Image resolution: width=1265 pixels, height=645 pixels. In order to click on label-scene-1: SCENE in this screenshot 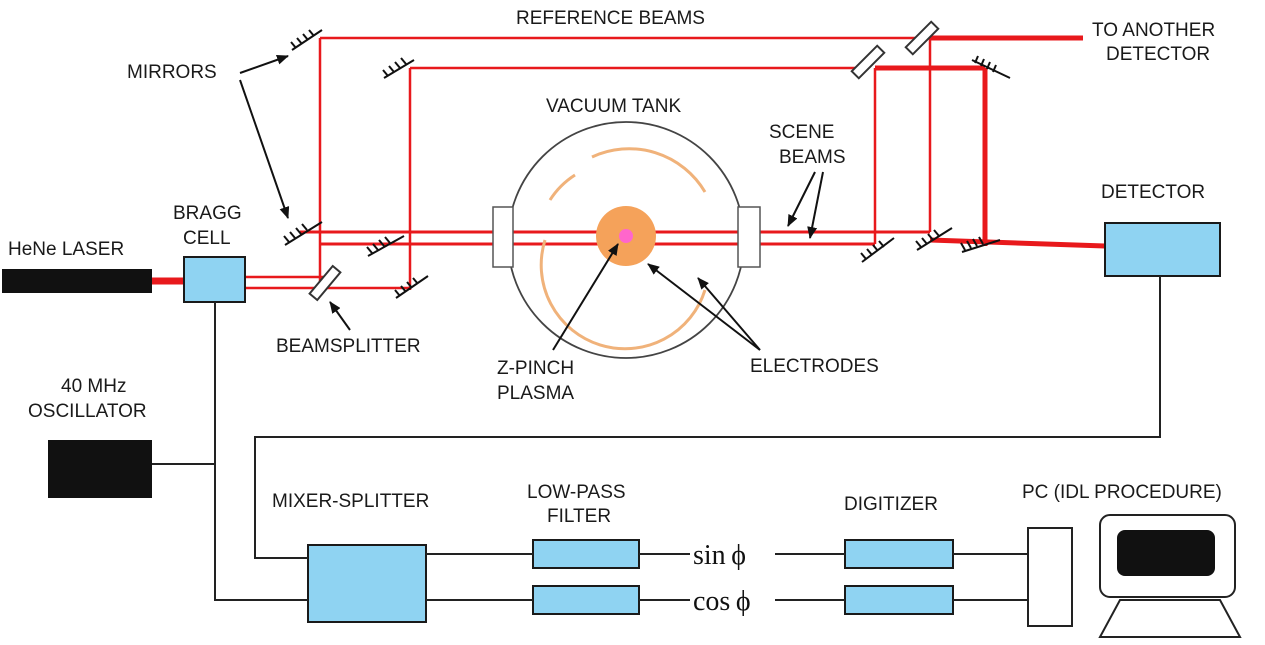, I will do `click(801, 132)`.